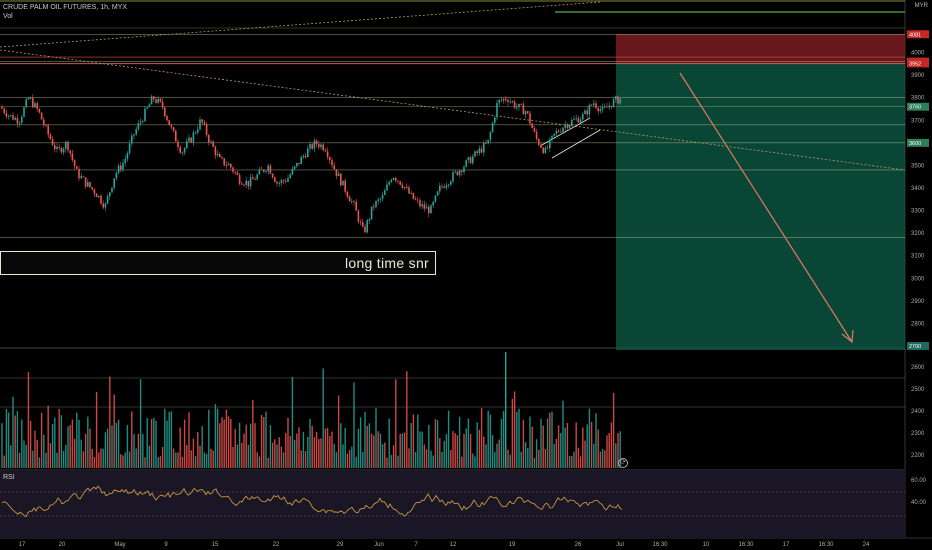  I want to click on snr-label-box: long time snr, so click(218, 263).